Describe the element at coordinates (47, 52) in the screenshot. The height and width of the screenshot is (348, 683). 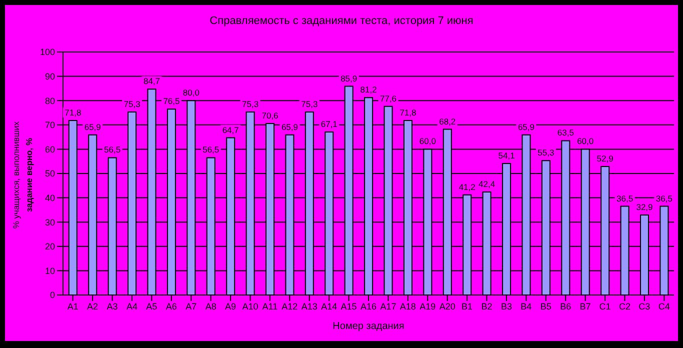
I see `y-tick-label: 100` at that location.